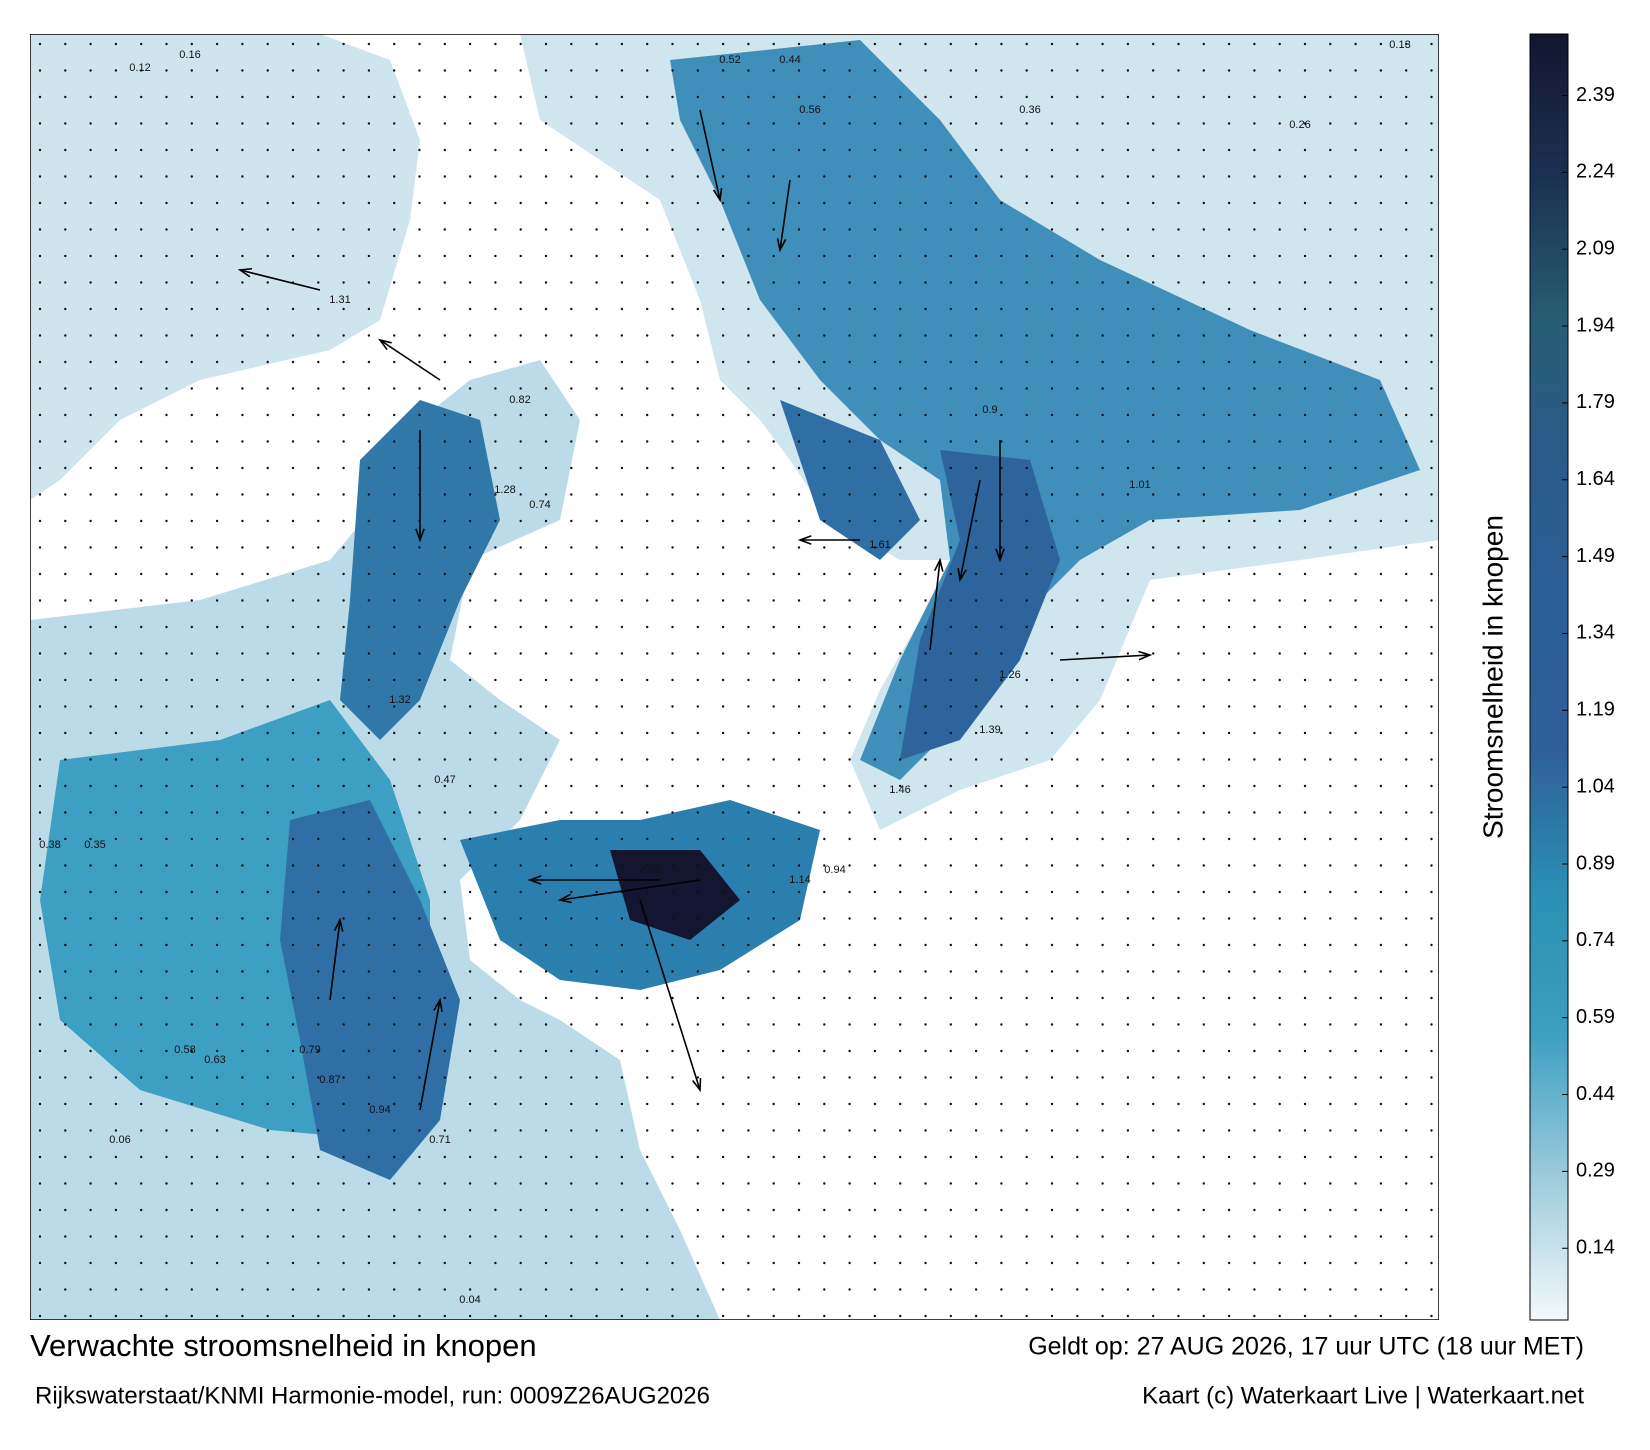 The image size is (1650, 1450). What do you see at coordinates (1595, 786) in the screenshot?
I see `colorbar-tick-label: 1.04` at bounding box center [1595, 786].